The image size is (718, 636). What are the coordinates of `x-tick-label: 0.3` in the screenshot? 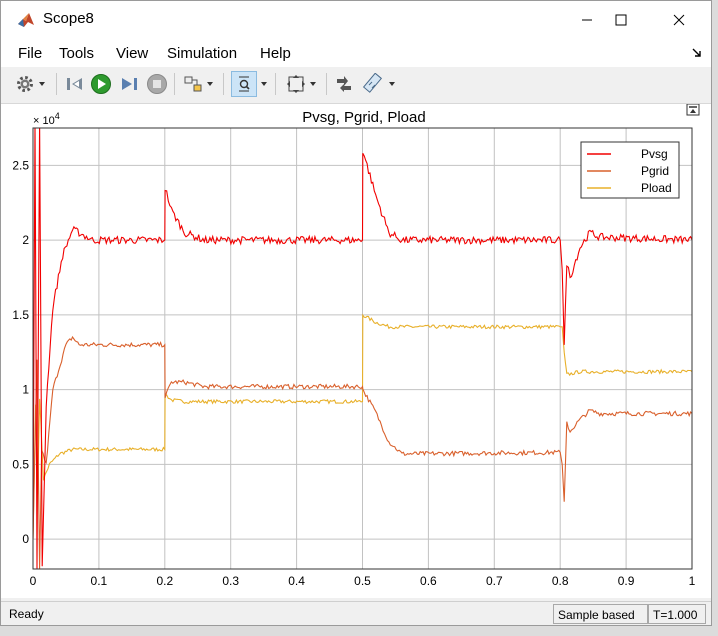 It's located at (230, 581).